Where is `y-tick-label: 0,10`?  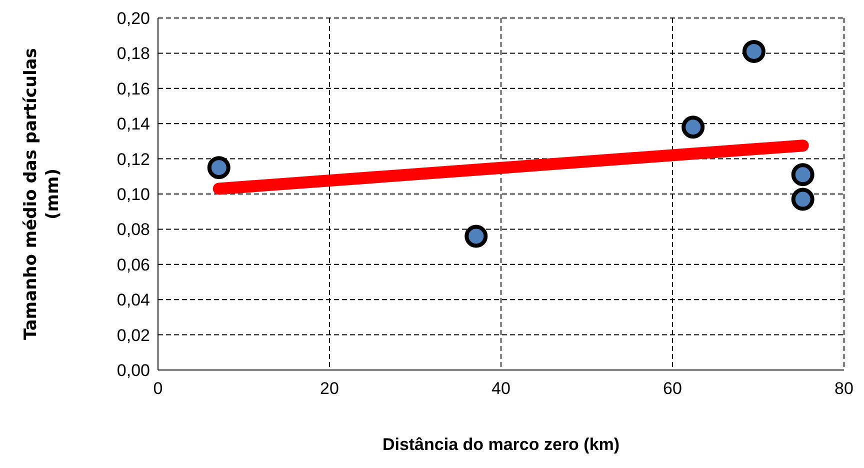
y-tick-label: 0,10 is located at coordinates (133, 194).